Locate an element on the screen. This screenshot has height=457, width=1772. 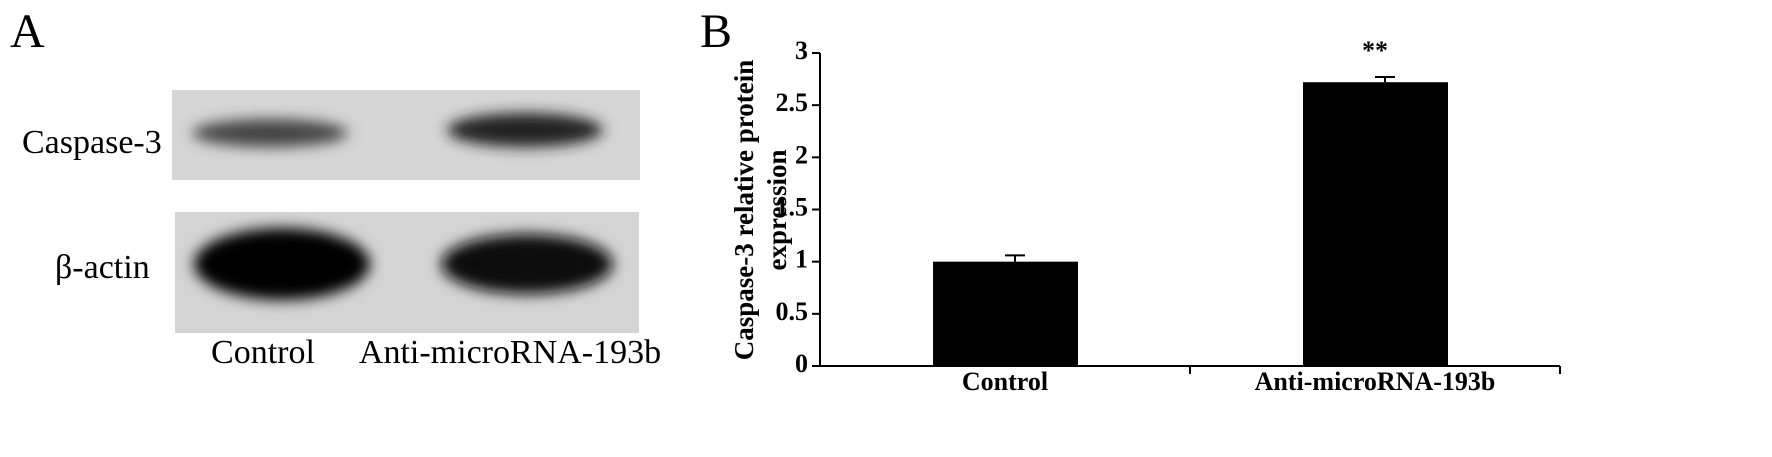
y-axis-label: expression is located at coordinates (777, 209).